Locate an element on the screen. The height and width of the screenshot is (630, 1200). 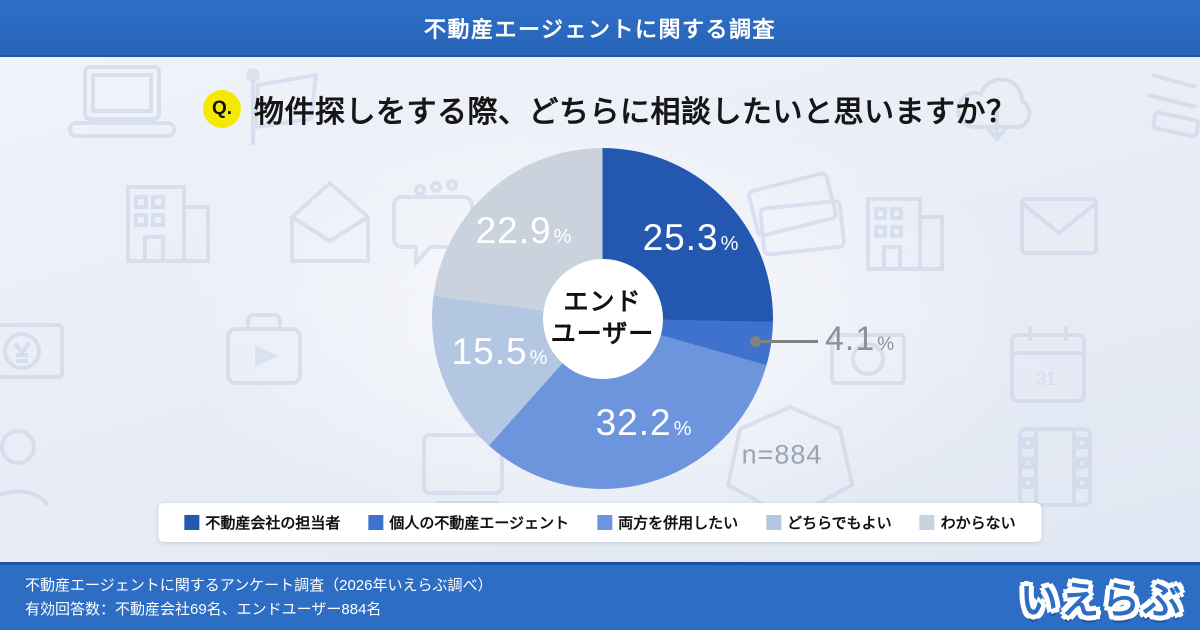
legend-label: 不動産会社の担当者 is located at coordinates (273, 523).